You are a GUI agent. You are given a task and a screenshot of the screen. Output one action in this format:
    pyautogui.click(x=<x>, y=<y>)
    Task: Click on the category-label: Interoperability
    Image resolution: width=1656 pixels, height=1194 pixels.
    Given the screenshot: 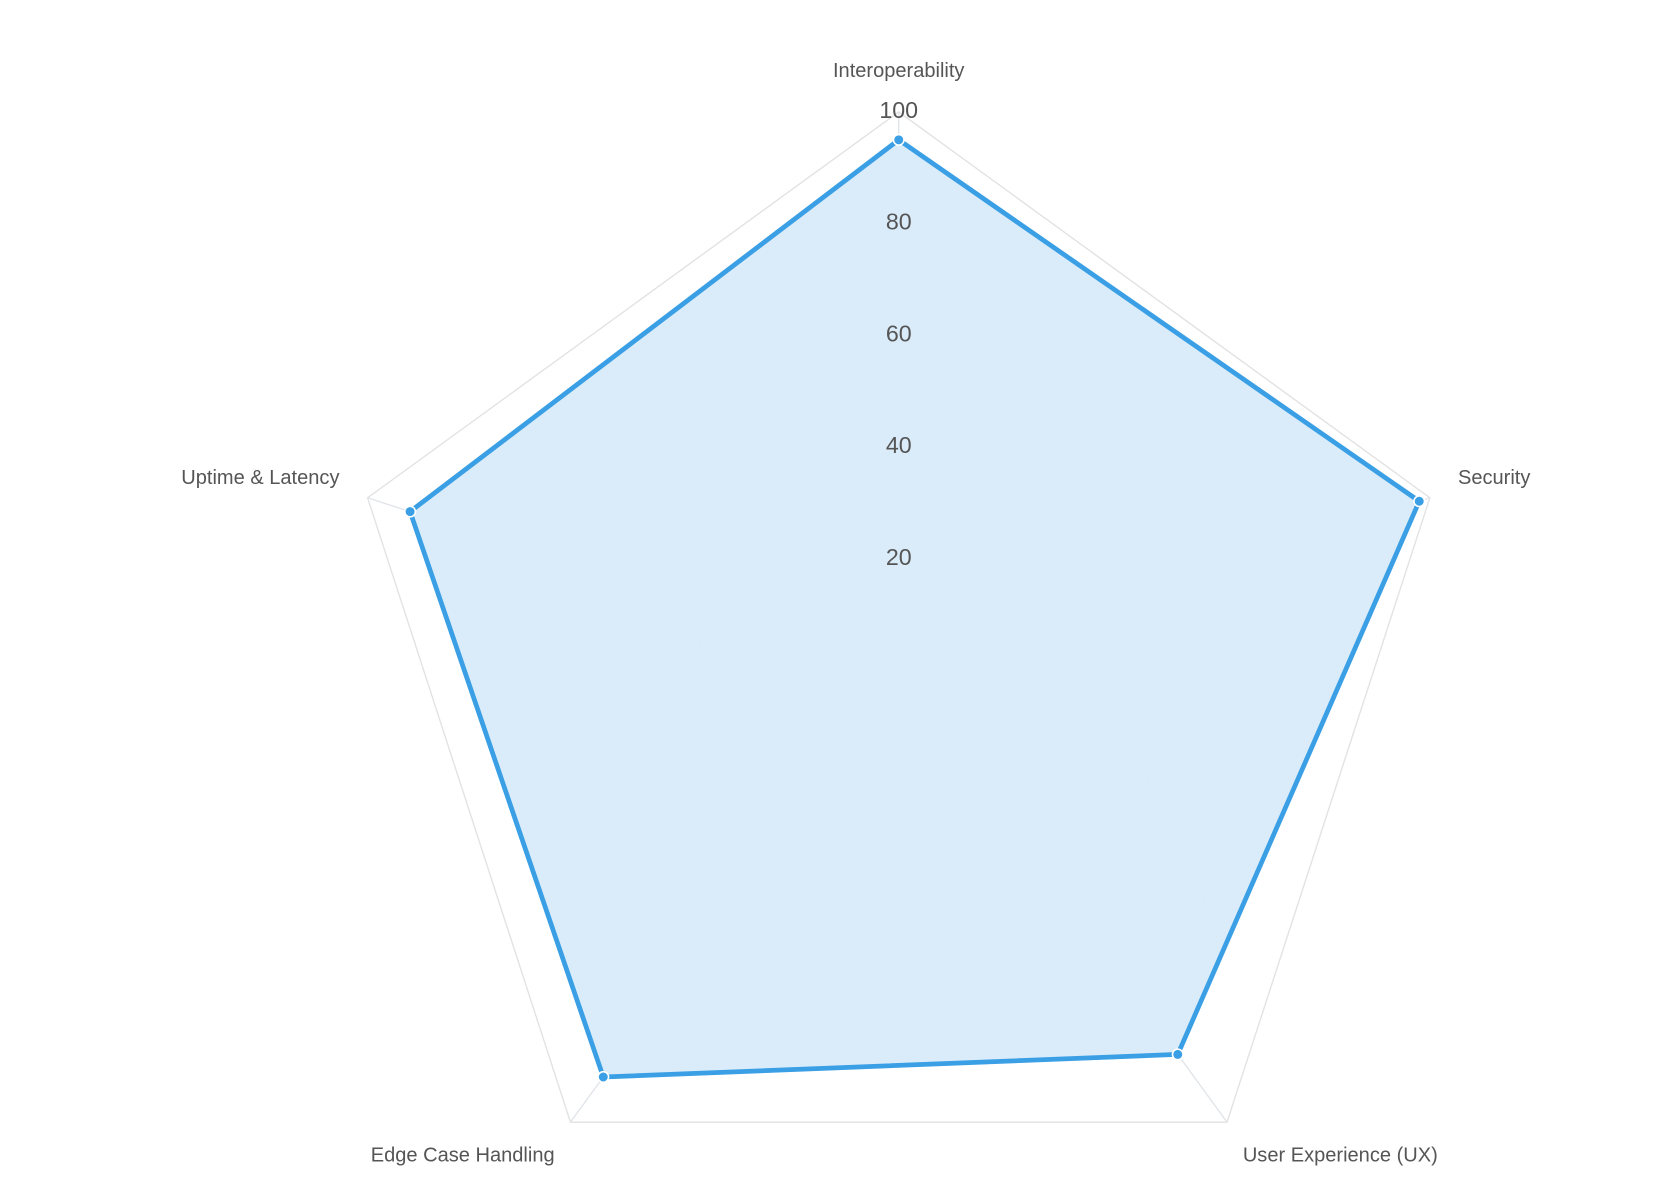 What is the action you would take?
    pyautogui.click(x=898, y=71)
    